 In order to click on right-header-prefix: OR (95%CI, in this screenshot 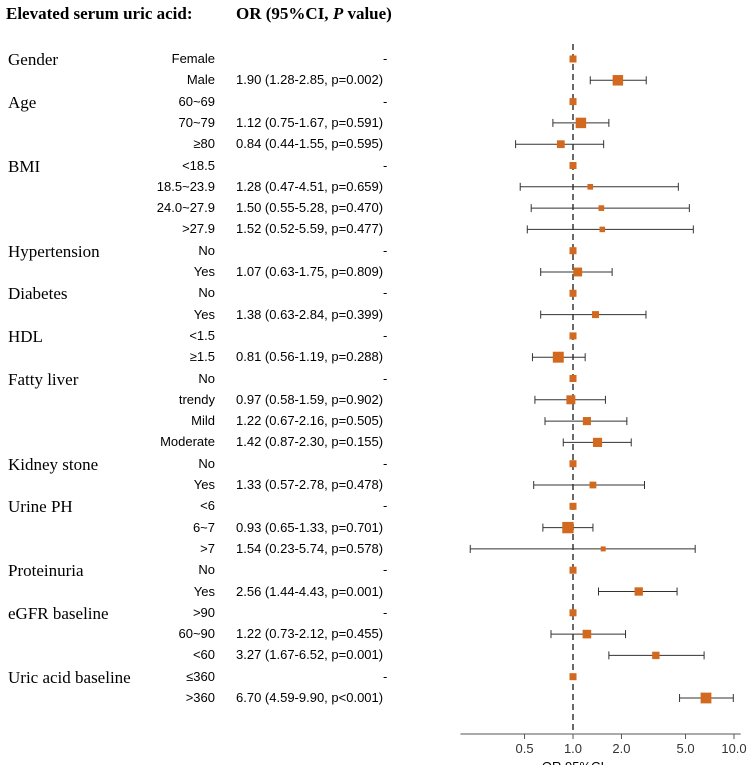, I will do `click(284, 13)`.